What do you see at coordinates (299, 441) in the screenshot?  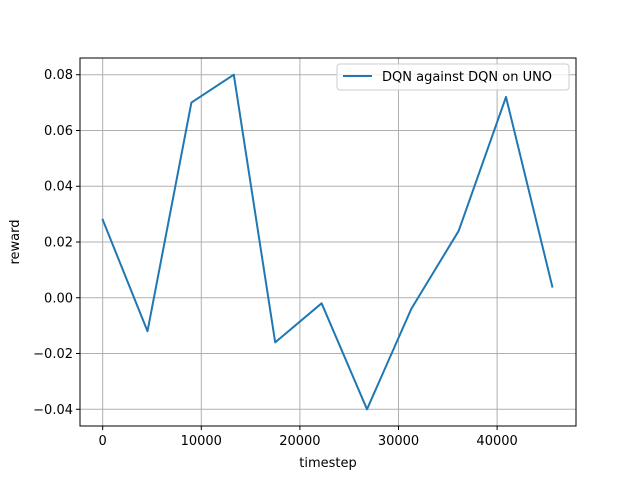 I see `x-tick-label: 20000` at bounding box center [299, 441].